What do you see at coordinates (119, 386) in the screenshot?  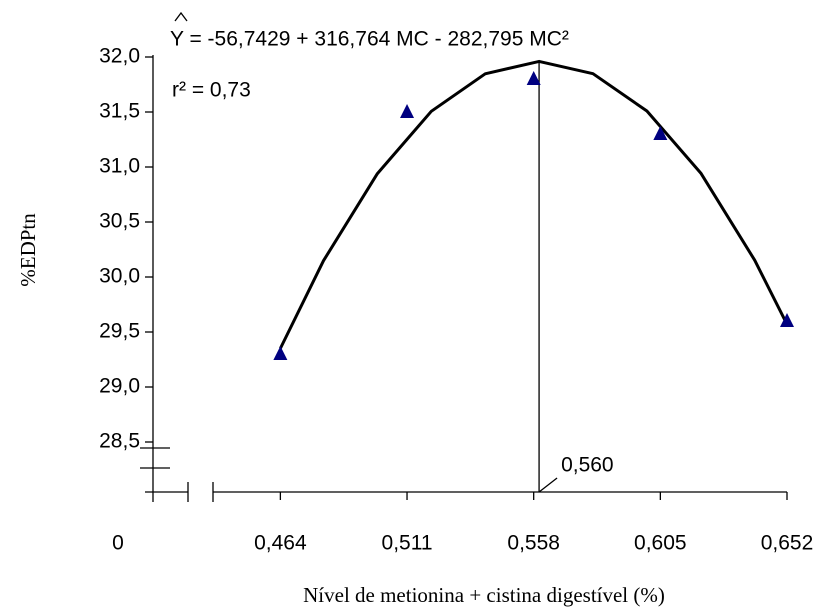 I see `y-tick-label: 29,0` at bounding box center [119, 386].